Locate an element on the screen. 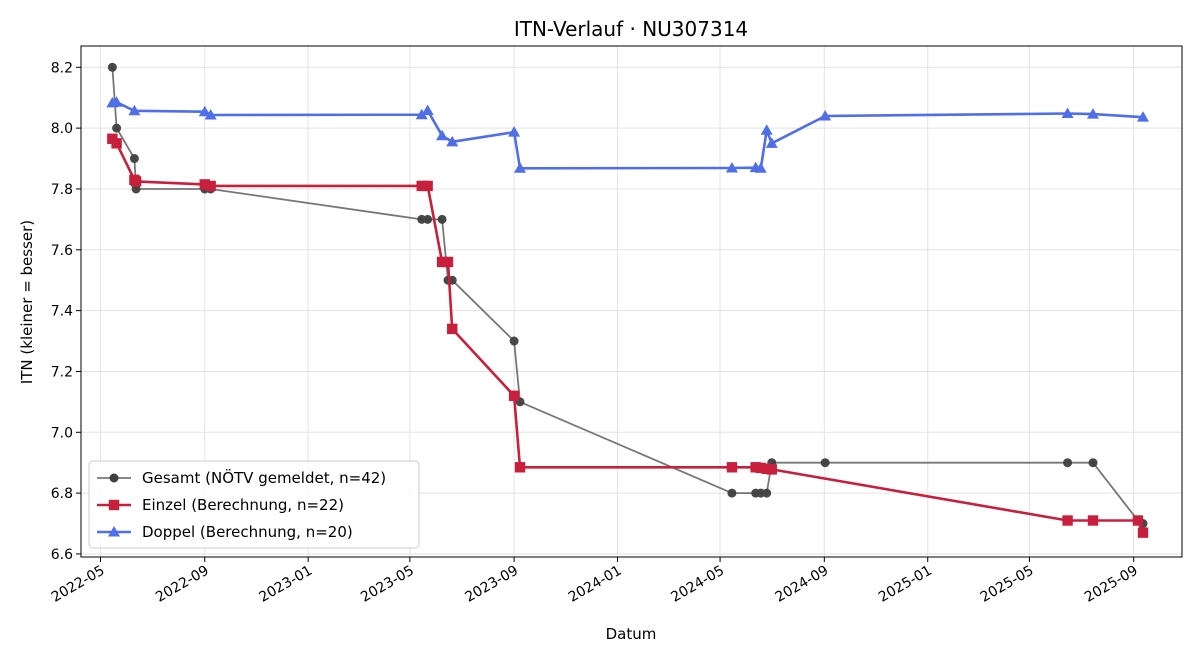 Image resolution: width=1200 pixels, height=660 pixels. legend-label: Doppel (Berechnung, n=20) is located at coordinates (247, 532).